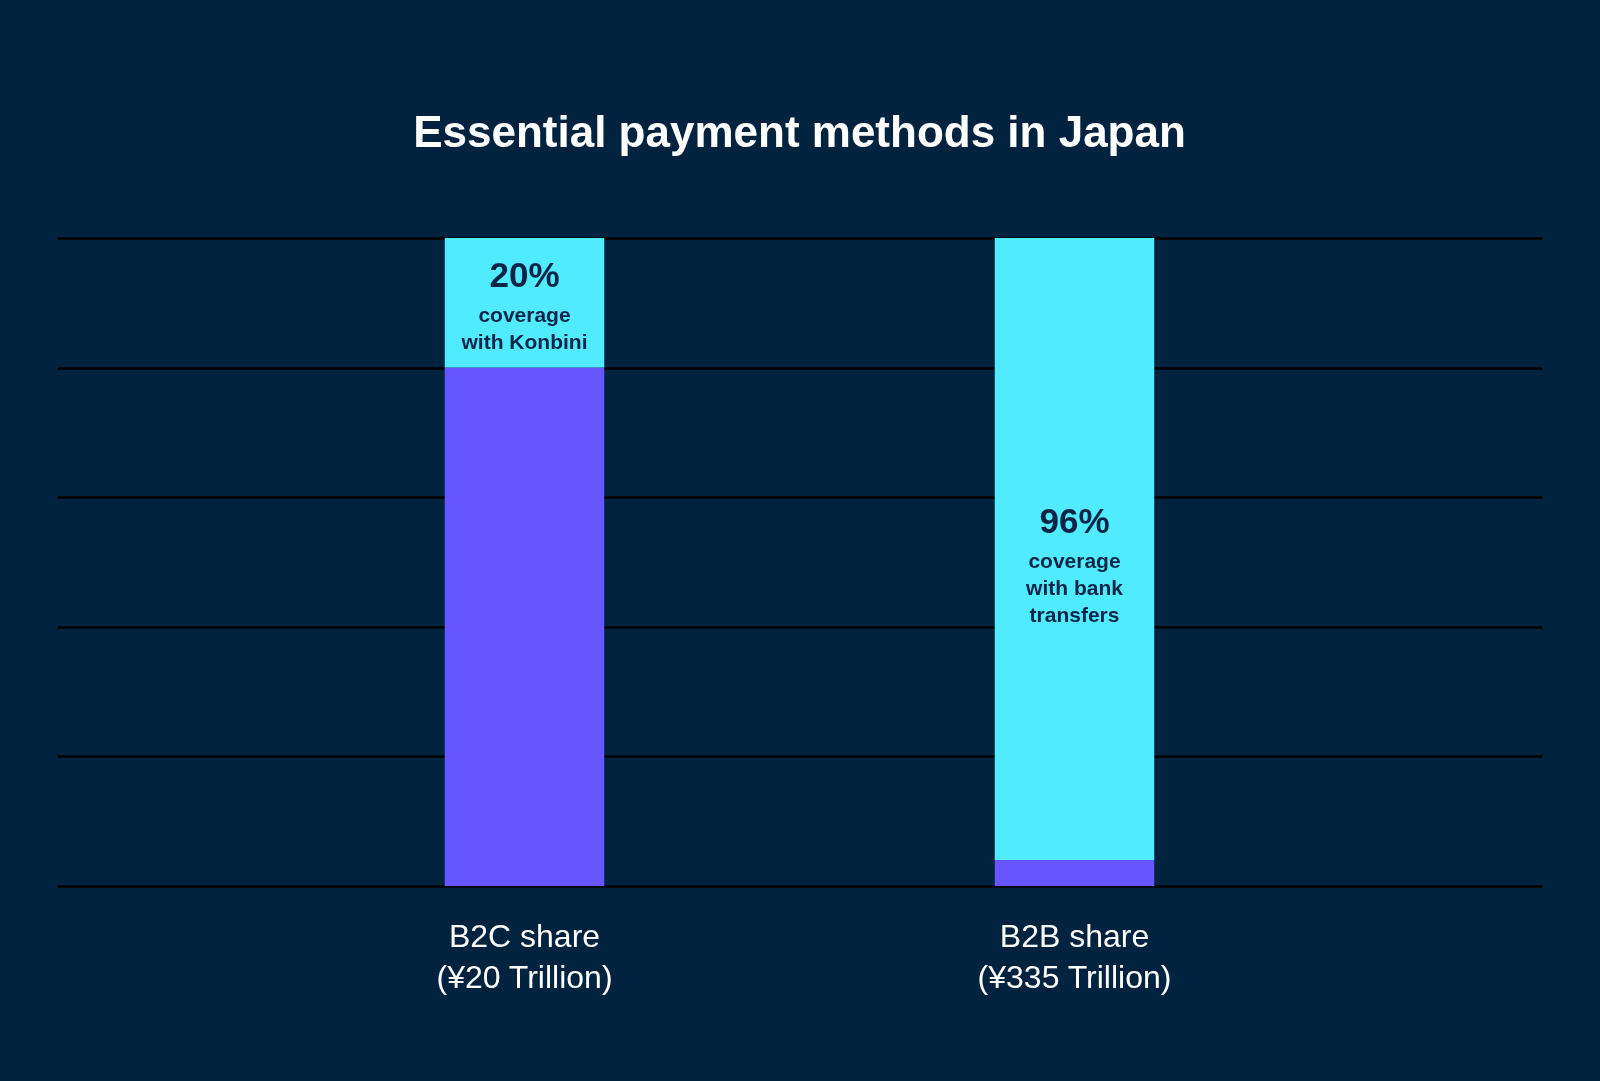 The image size is (1600, 1081). I want to click on chart-title: Essential payment methods in Japan, so click(799, 131).